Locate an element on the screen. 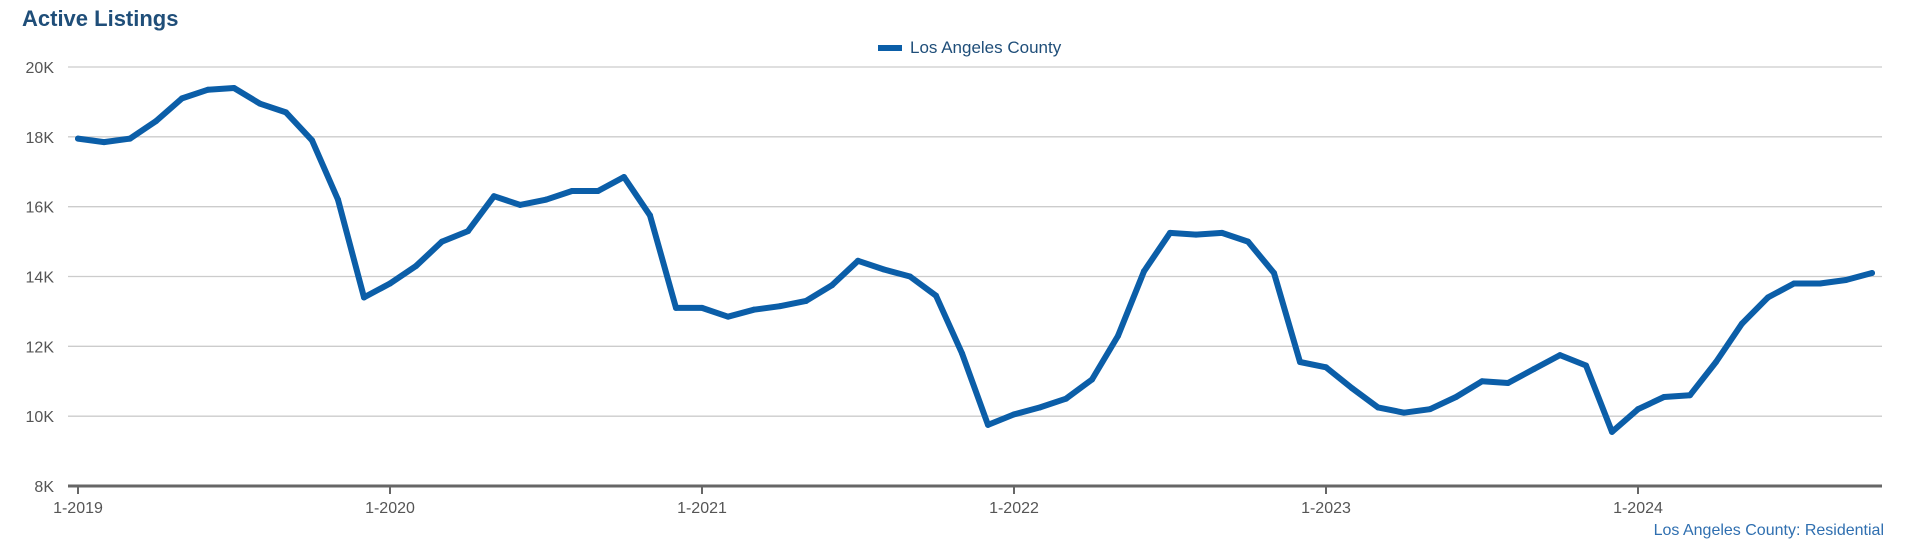  x-tick-label: 1-2024 is located at coordinates (1638, 508).